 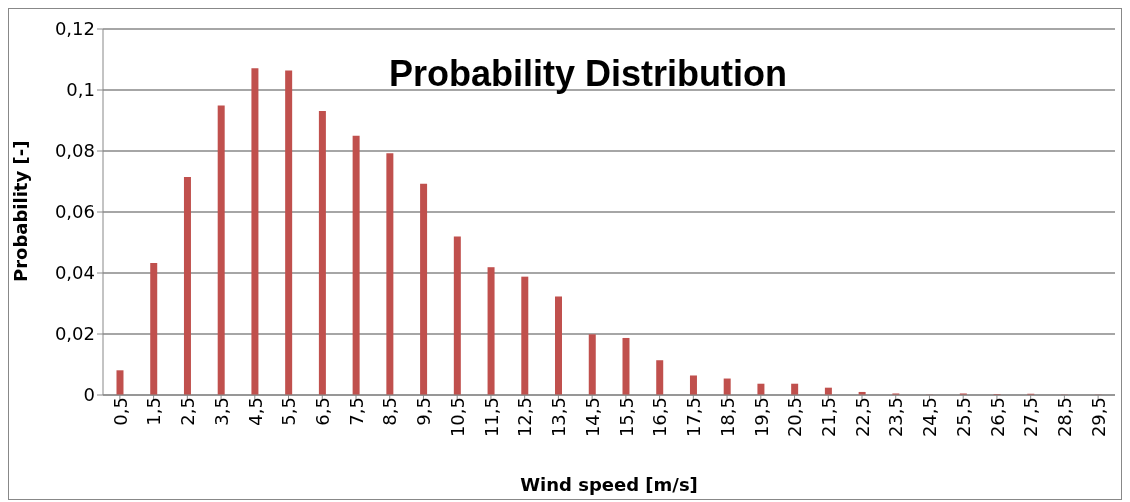 I want to click on x-tick-label: 0,5, so click(x=120, y=411).